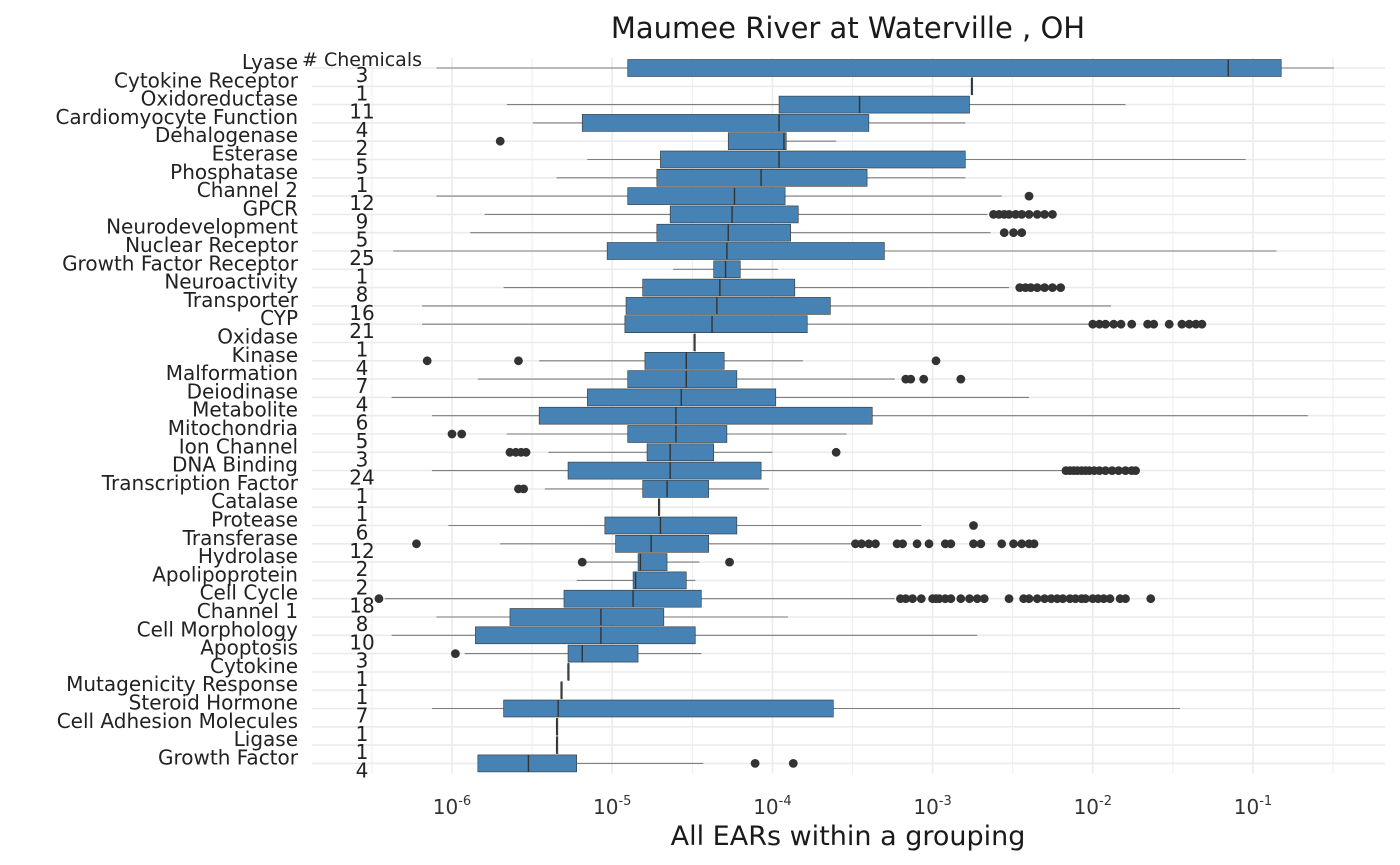  Describe the element at coordinates (362, 295) in the screenshot. I see `chemical-count-label: 8` at that location.